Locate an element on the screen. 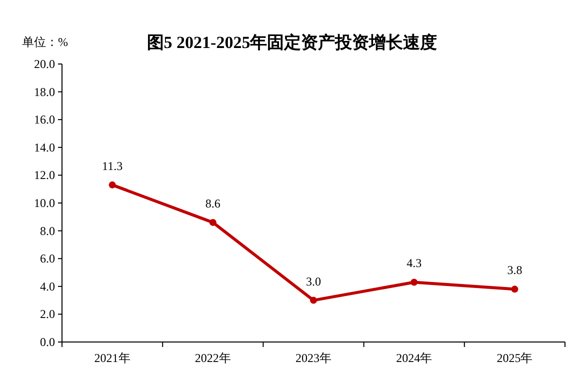 This screenshot has width=580, height=380. x-tick-label: 2025年 is located at coordinates (514, 358).